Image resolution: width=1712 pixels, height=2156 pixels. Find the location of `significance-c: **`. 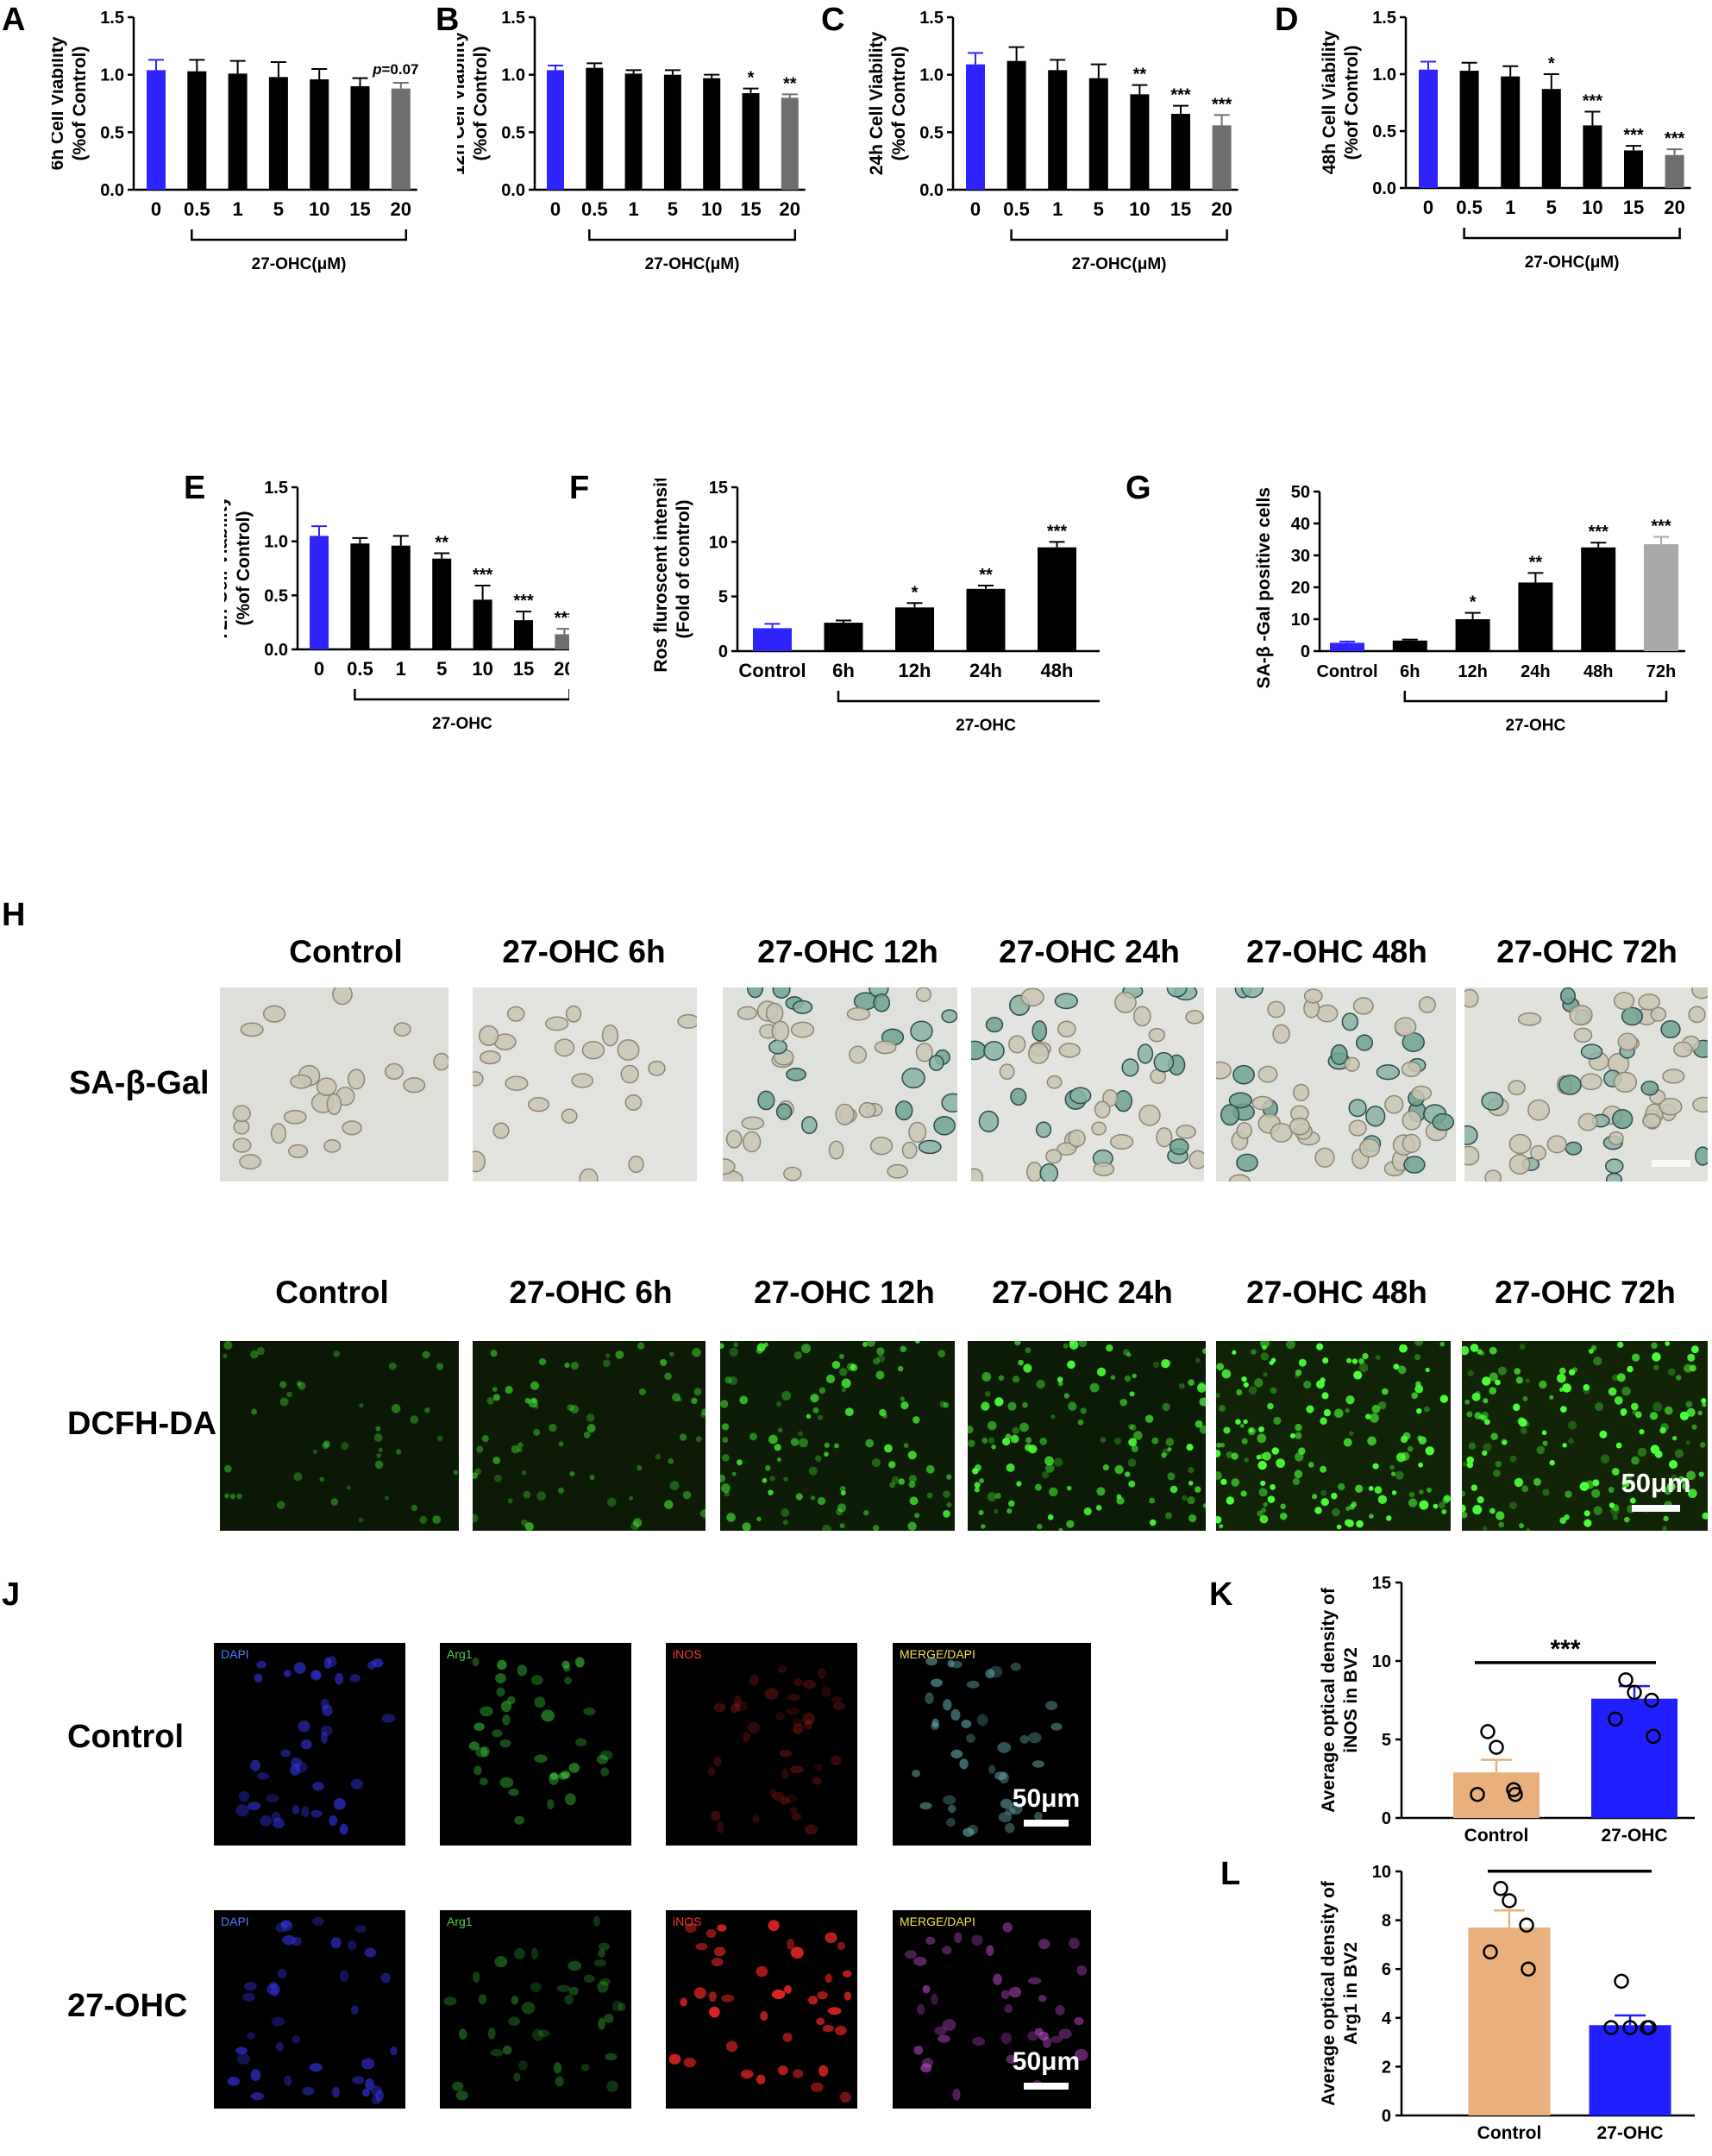

significance-c: ** is located at coordinates (1140, 75).